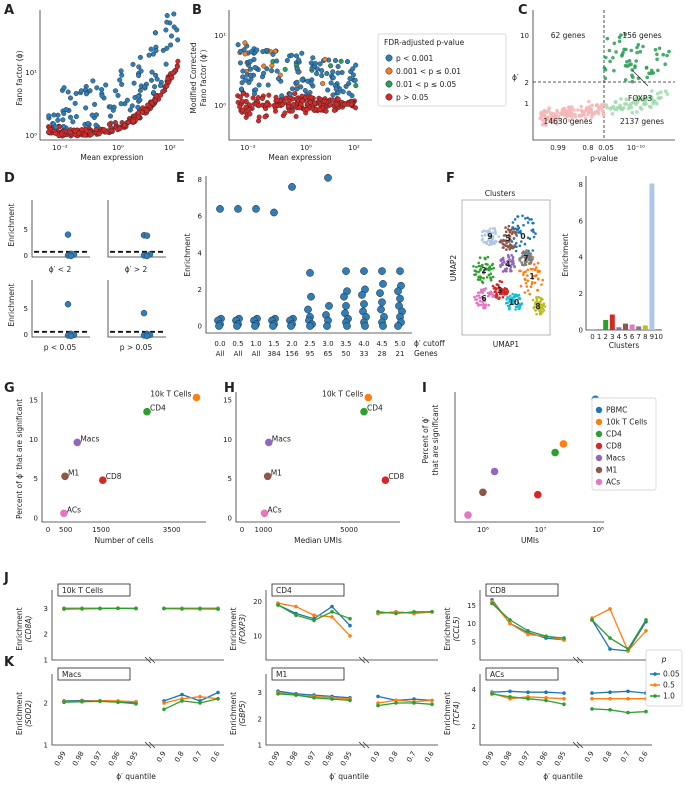 Image resolution: width=685 pixels, height=787 pixels. I want to click on jk-title: Macs, so click(71, 674).